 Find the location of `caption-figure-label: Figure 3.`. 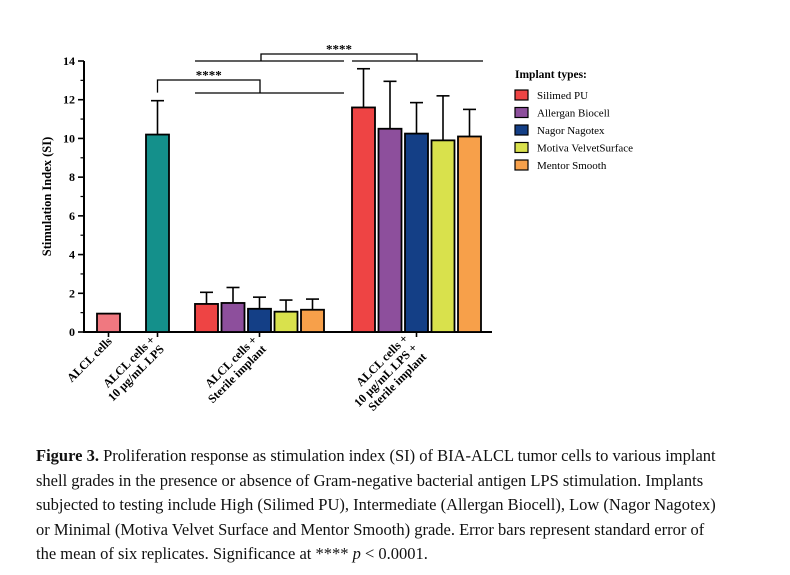

caption-figure-label: Figure 3. is located at coordinates (67, 455).